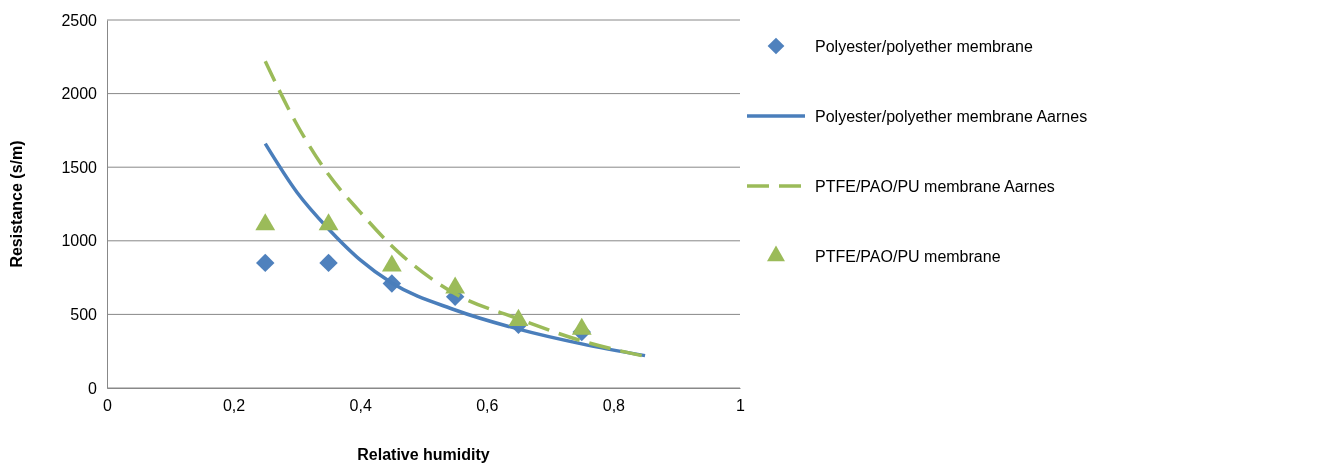  I want to click on x-tick-label: 0,6, so click(487, 406).